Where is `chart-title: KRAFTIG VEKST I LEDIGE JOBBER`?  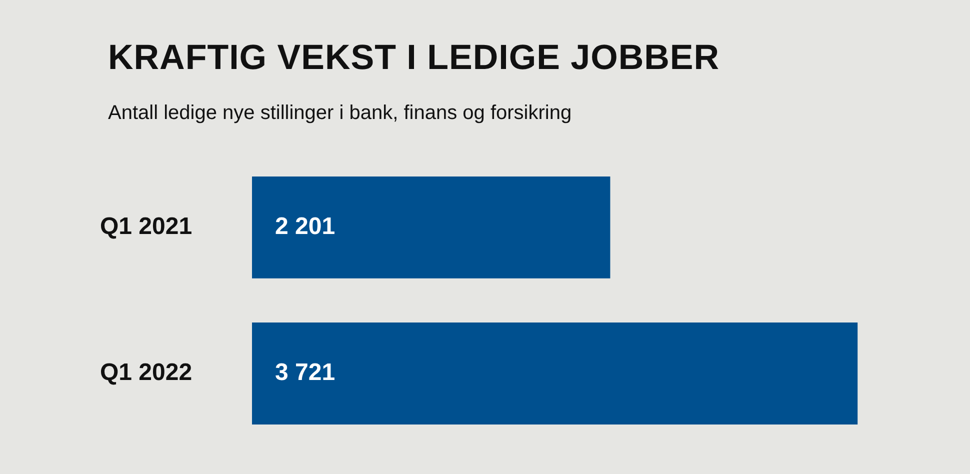
chart-title: KRAFTIG VEKST I LEDIGE JOBBER is located at coordinates (414, 58).